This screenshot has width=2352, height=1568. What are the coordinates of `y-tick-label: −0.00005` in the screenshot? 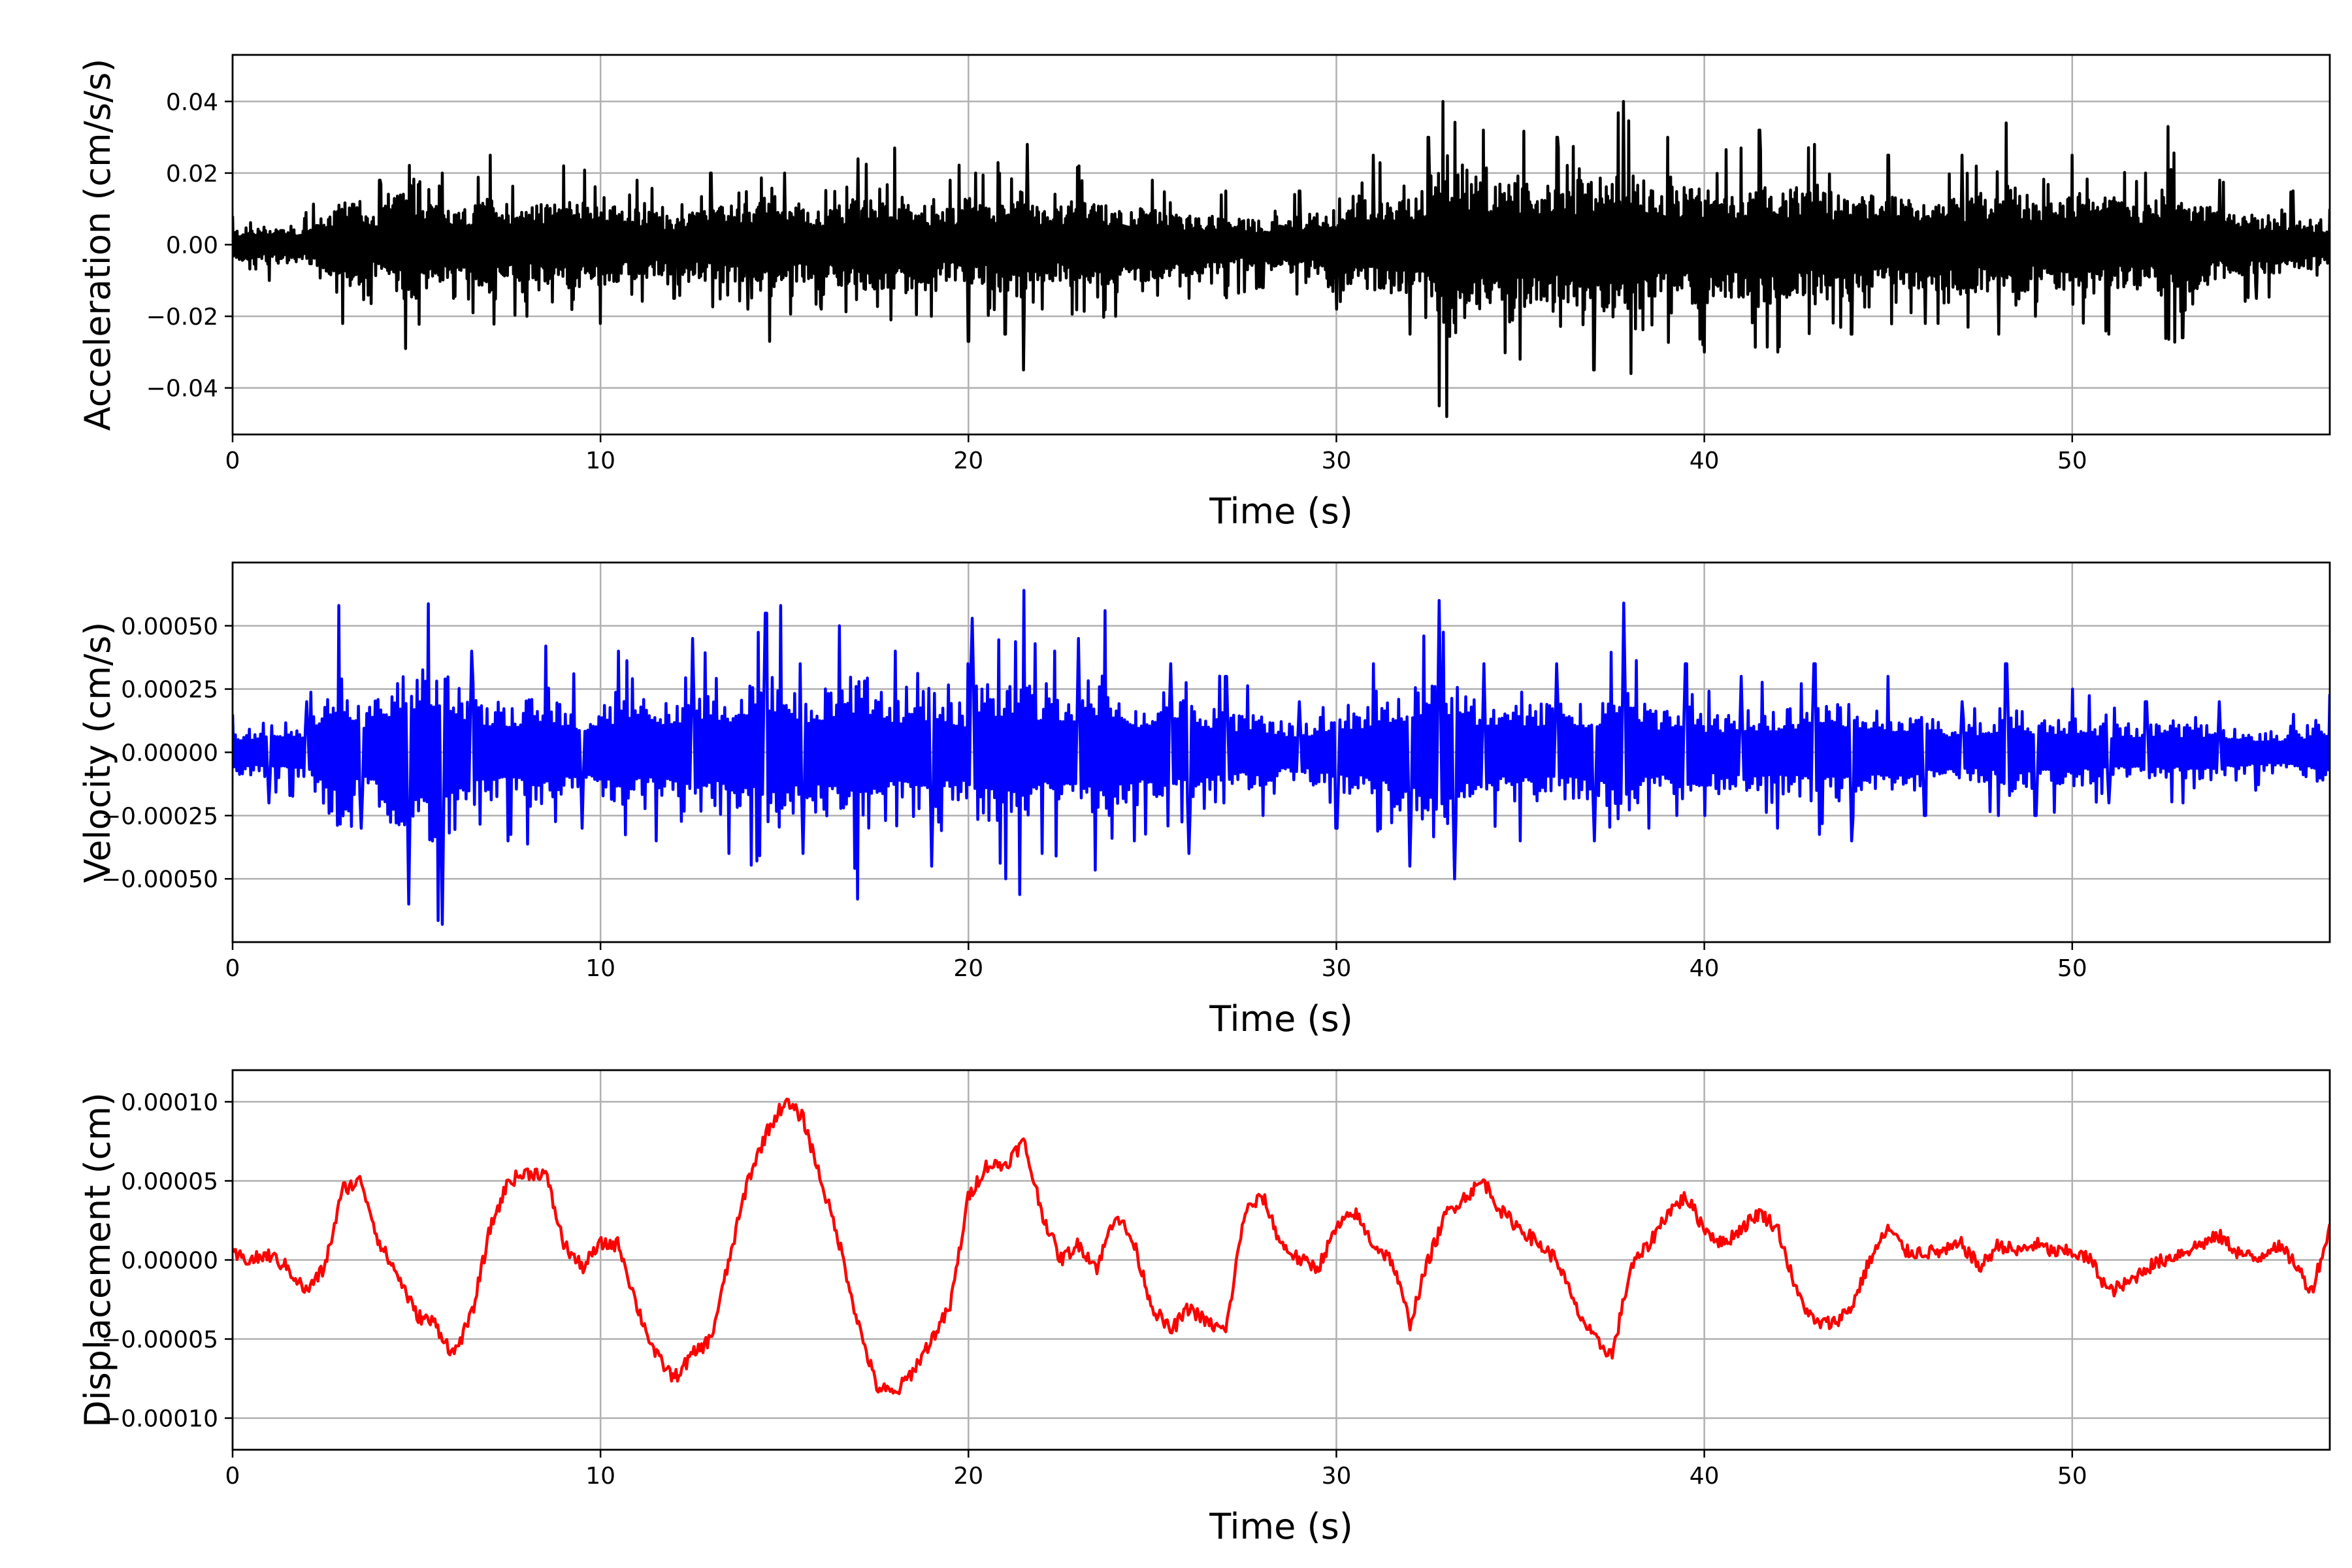 It's located at (159, 1340).